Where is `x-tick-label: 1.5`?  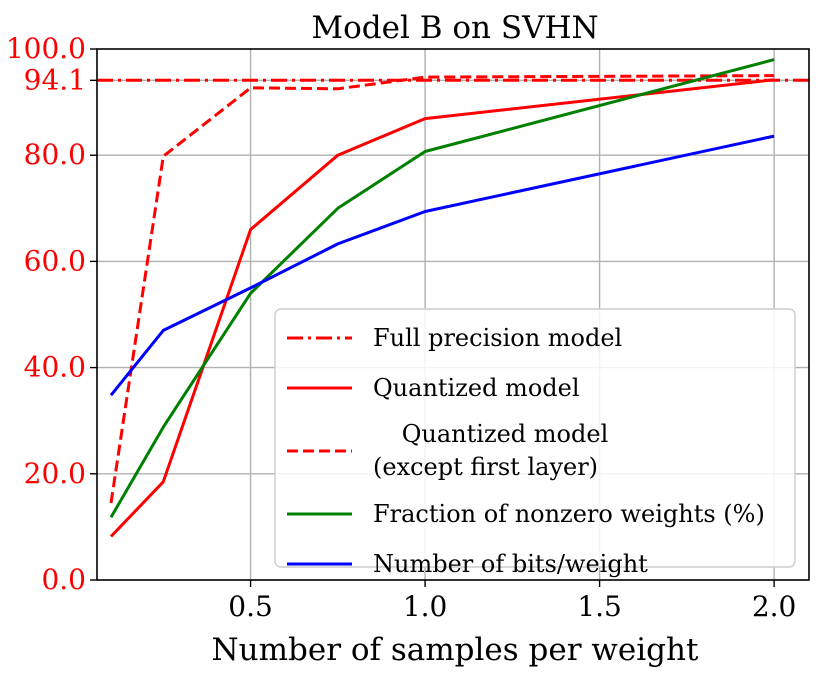 x-tick-label: 1.5 is located at coordinates (599, 606).